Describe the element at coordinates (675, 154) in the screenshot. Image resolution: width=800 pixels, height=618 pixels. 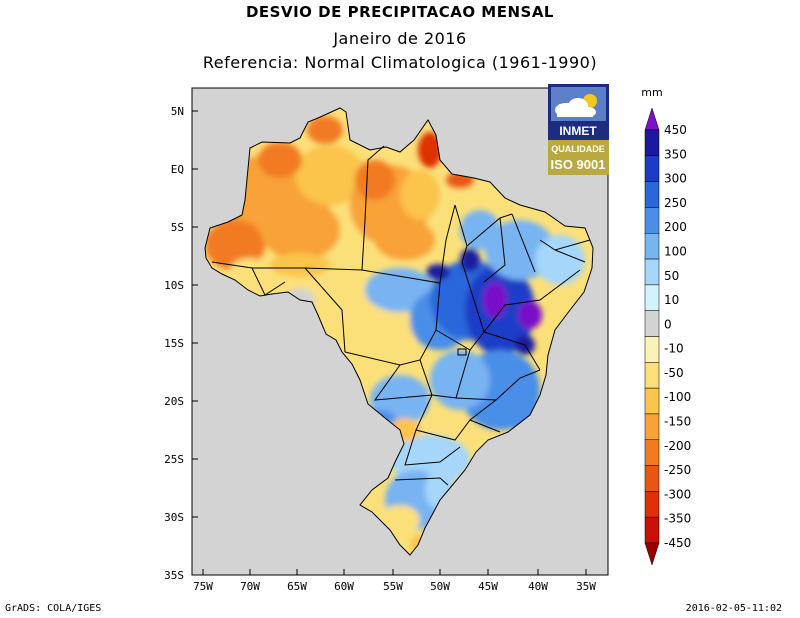
I see `legend-label: 350` at that location.